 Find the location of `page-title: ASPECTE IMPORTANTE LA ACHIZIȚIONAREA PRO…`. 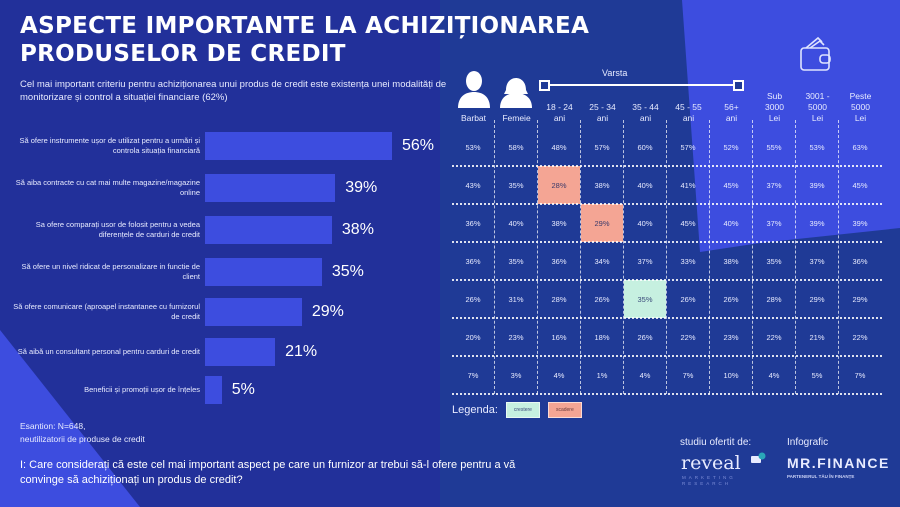

page-title: ASPECTE IMPORTANTE LA ACHIZIȚIONAREA PRO… is located at coordinates (305, 40).